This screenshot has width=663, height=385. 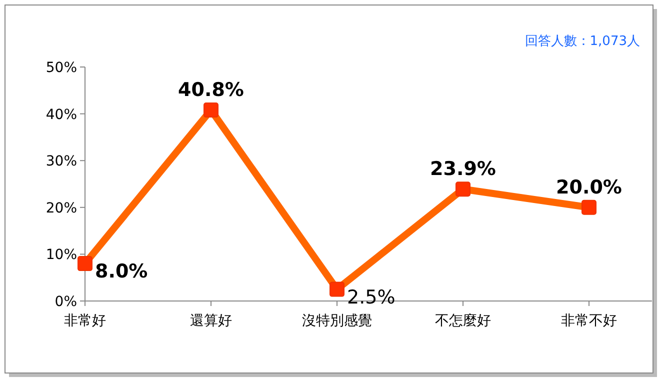 What do you see at coordinates (463, 169) in the screenshot?
I see `data-label: 23.9%` at bounding box center [463, 169].